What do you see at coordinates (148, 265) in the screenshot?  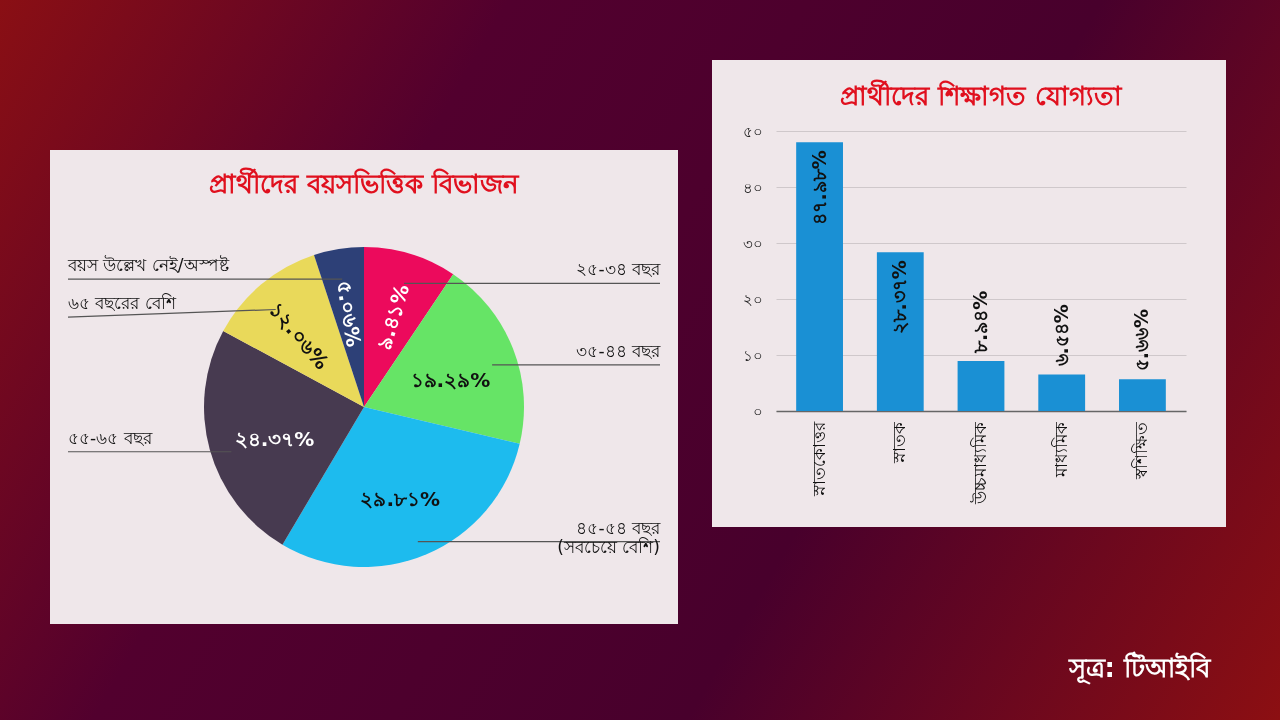 I see `slice-label: বয়স উল্লেখ নেই/অস্পষ্ট` at bounding box center [148, 265].